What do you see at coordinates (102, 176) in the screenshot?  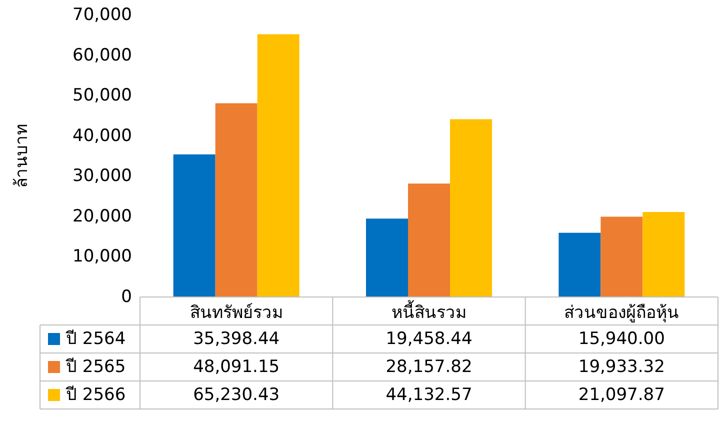 I see `y-tick-label: 30,000` at bounding box center [102, 176].